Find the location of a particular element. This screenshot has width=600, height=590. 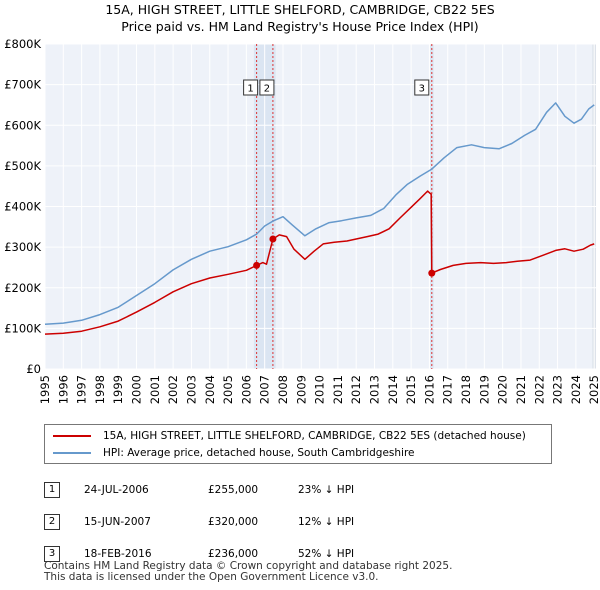

transaction-date: 15-JUN-2007 is located at coordinates (117, 522).